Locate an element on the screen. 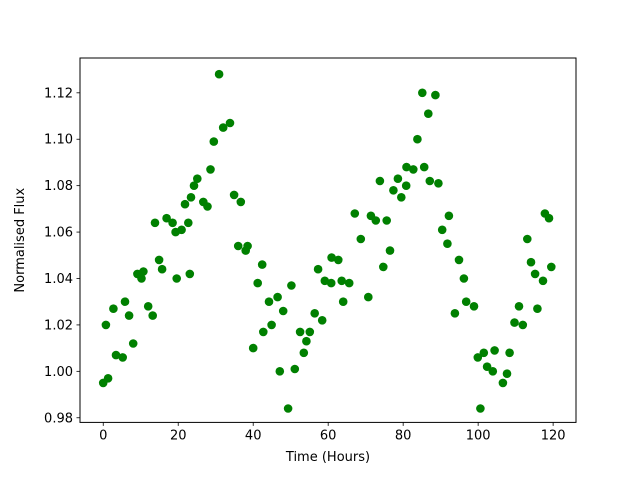 Image resolution: width=640 pixels, height=484 pixels. x-tick-label: 120 is located at coordinates (553, 435).